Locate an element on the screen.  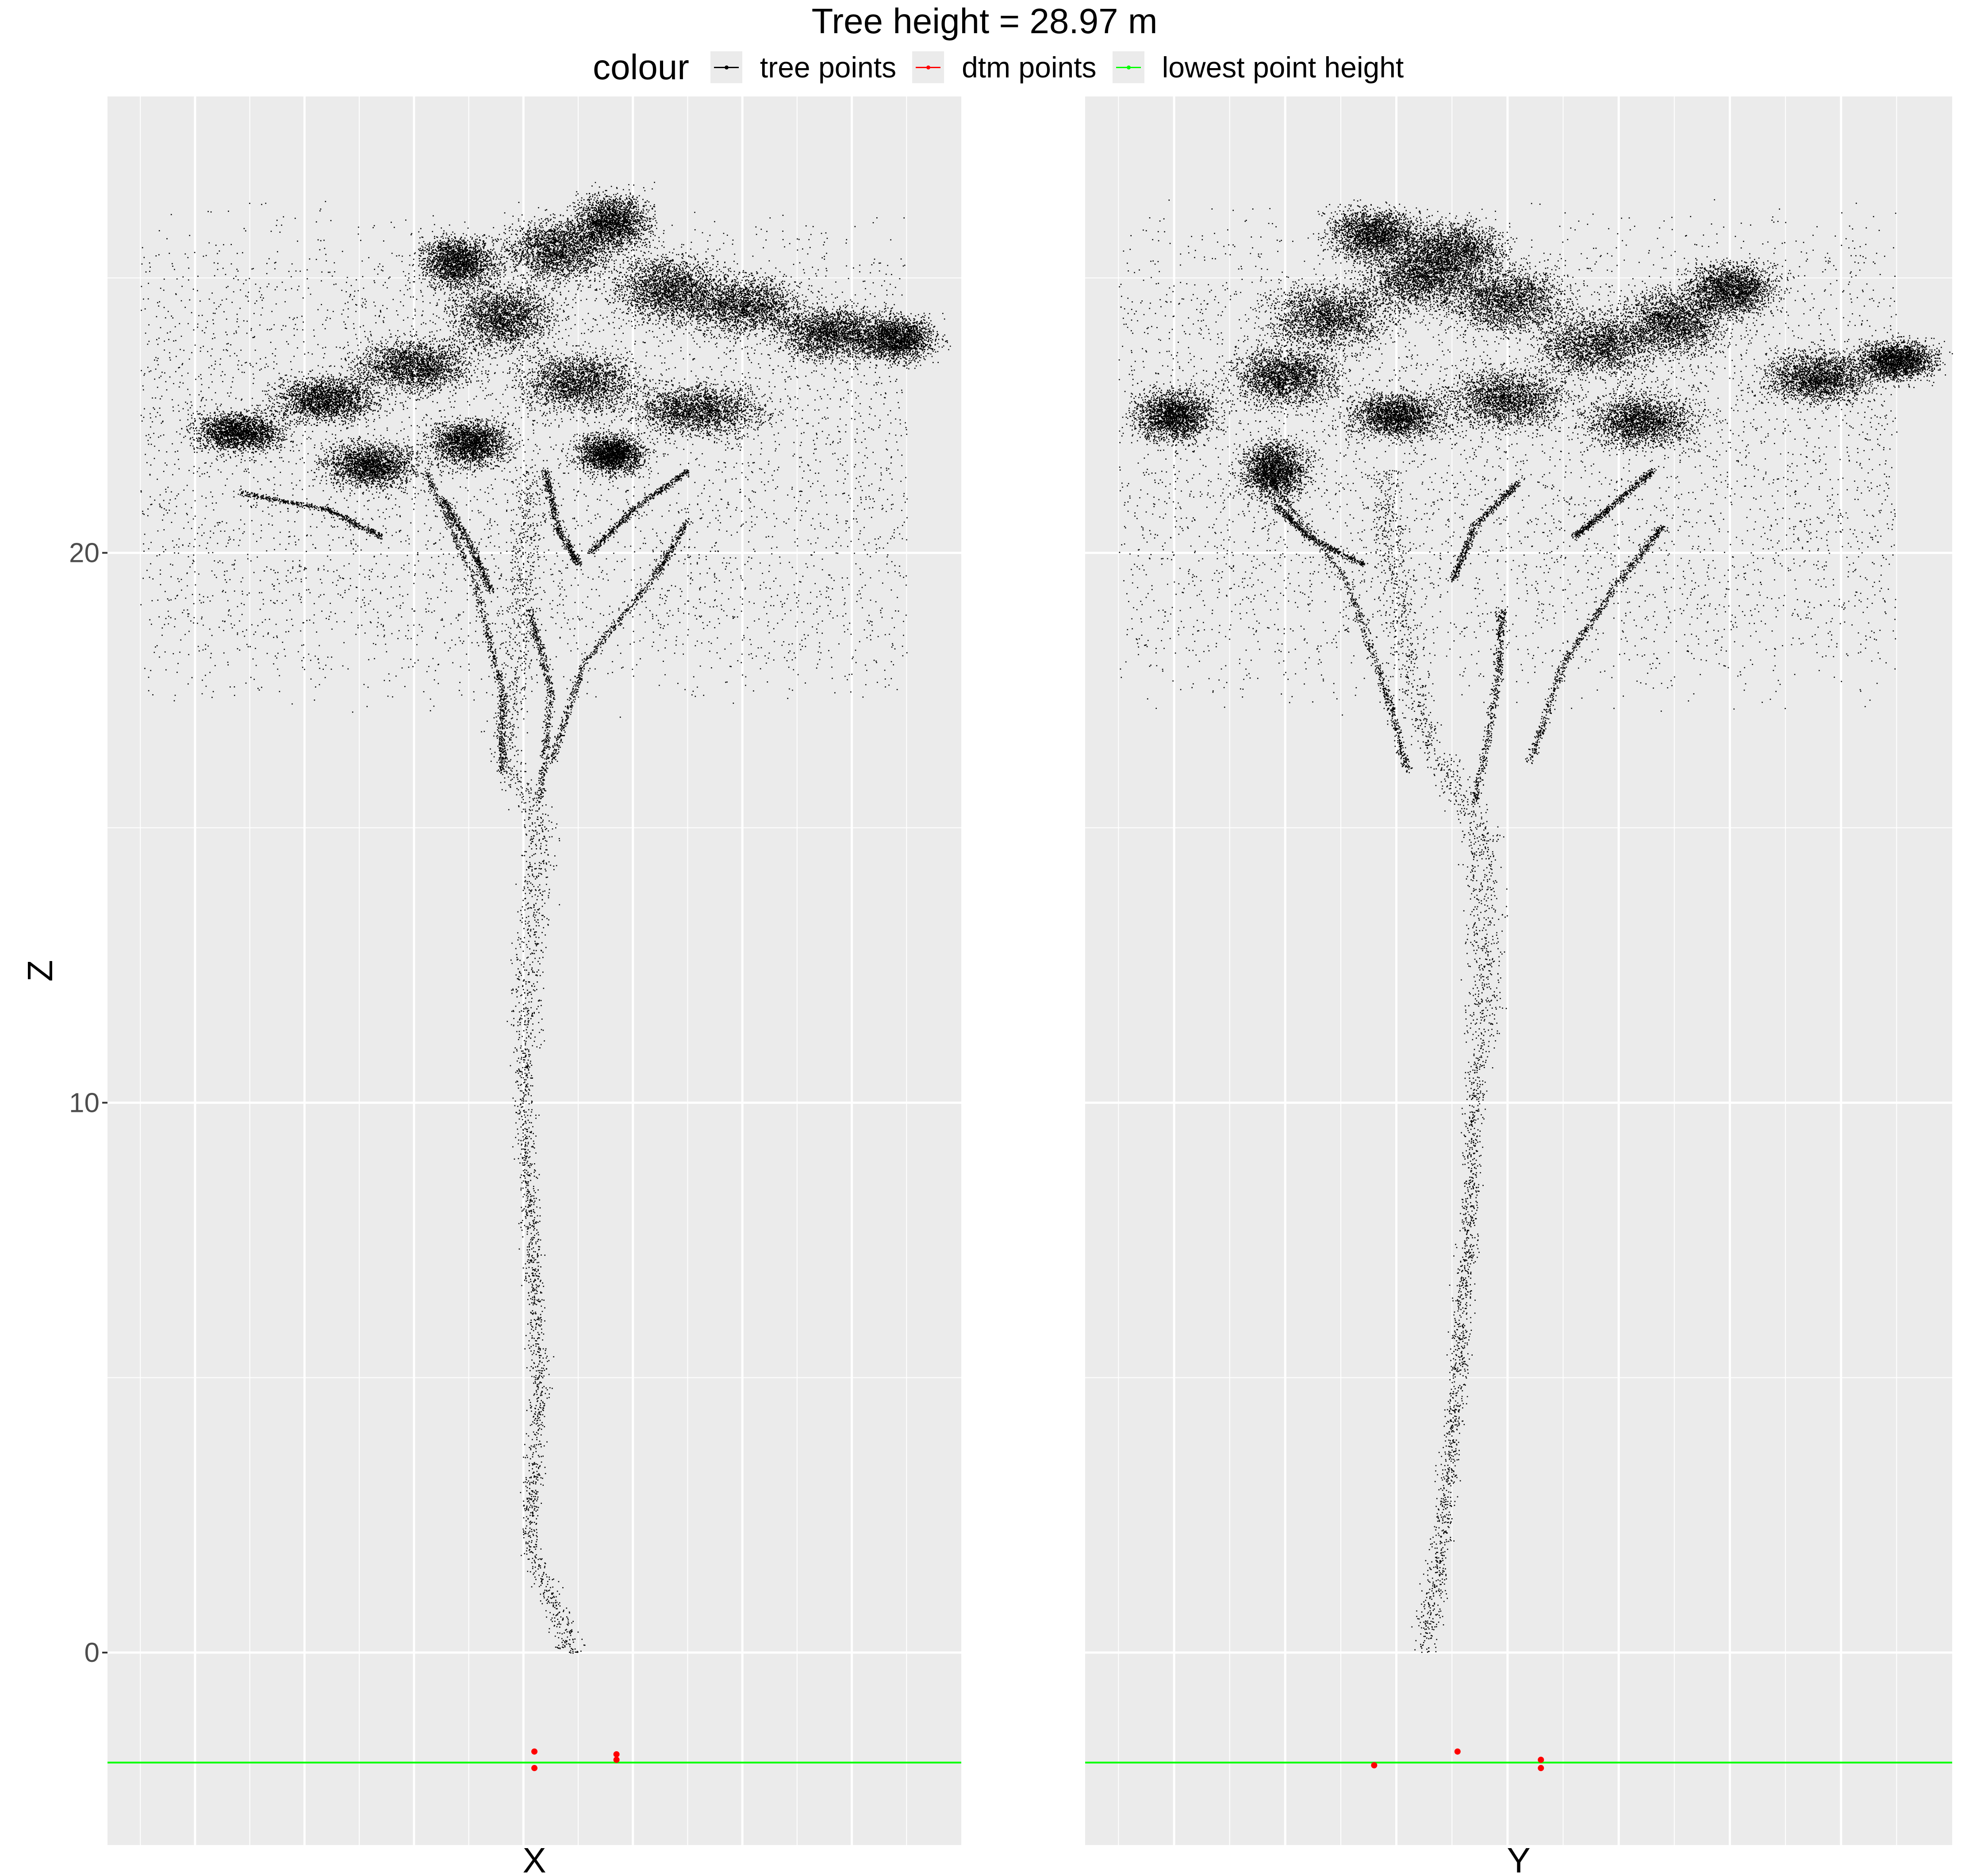
x-axis-title: Y is located at coordinates (1518, 1859).